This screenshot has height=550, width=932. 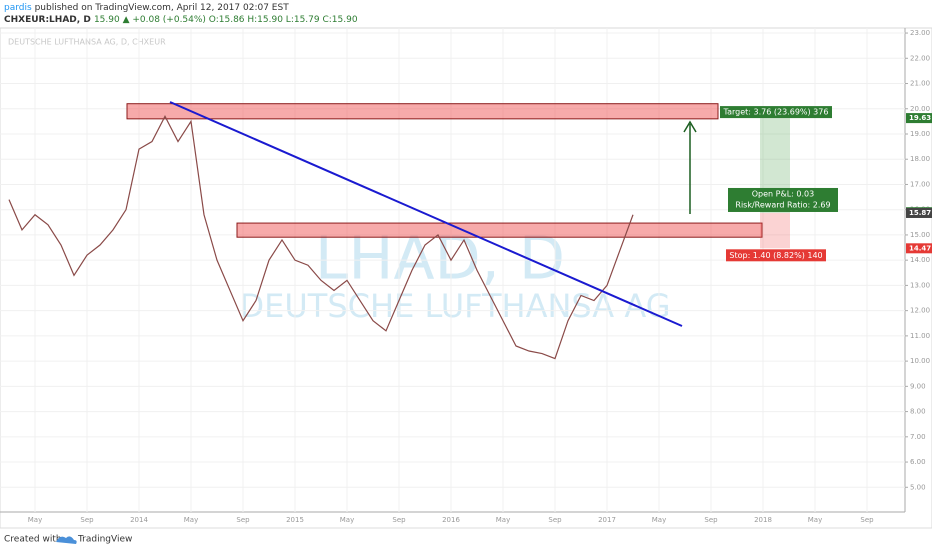 I want to click on y-tick-label: 12.00, so click(x=920, y=311).